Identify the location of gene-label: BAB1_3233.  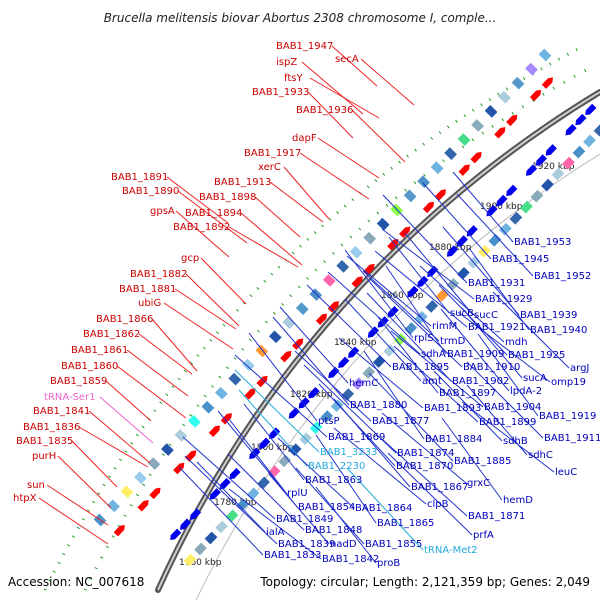
(348, 452).